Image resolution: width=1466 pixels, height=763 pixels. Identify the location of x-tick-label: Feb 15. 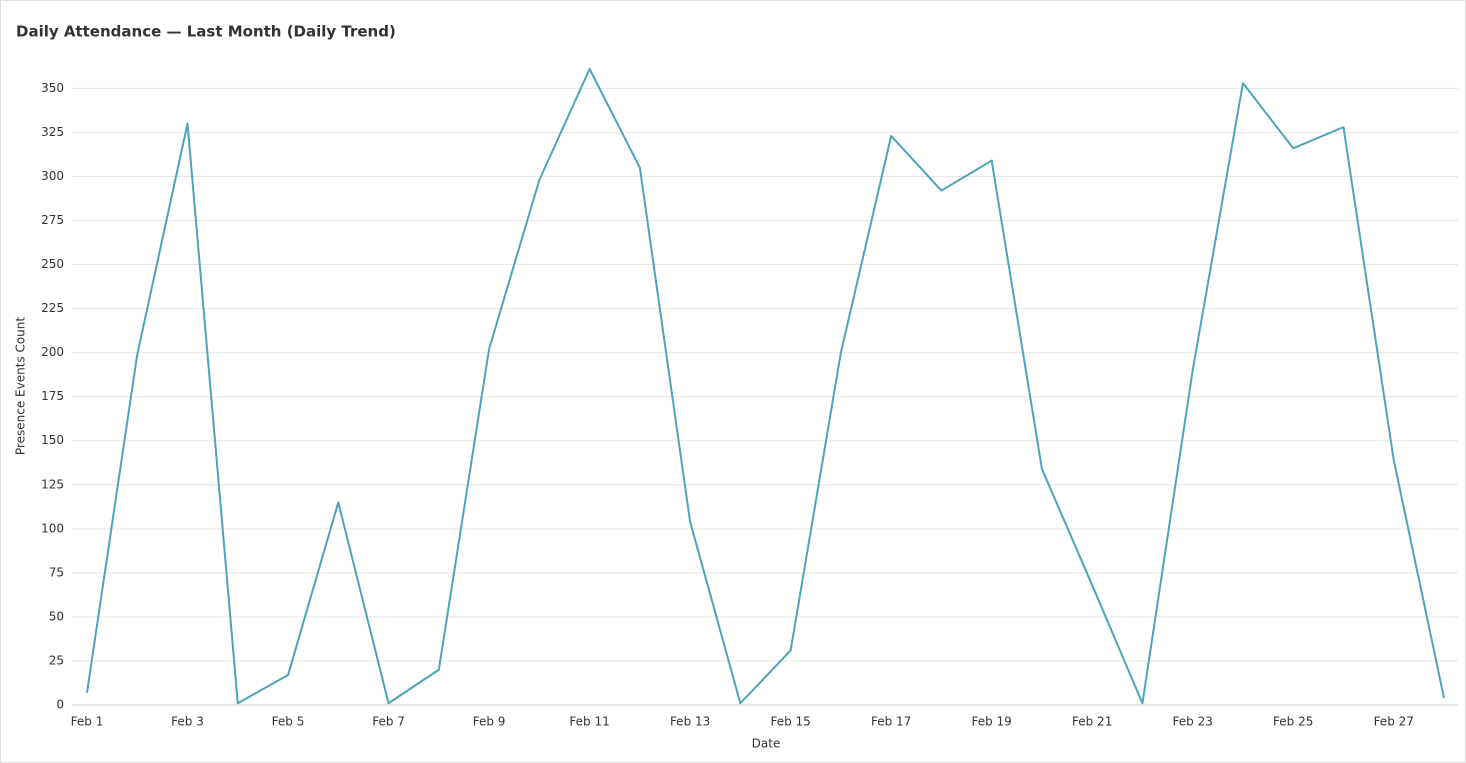
(790, 722).